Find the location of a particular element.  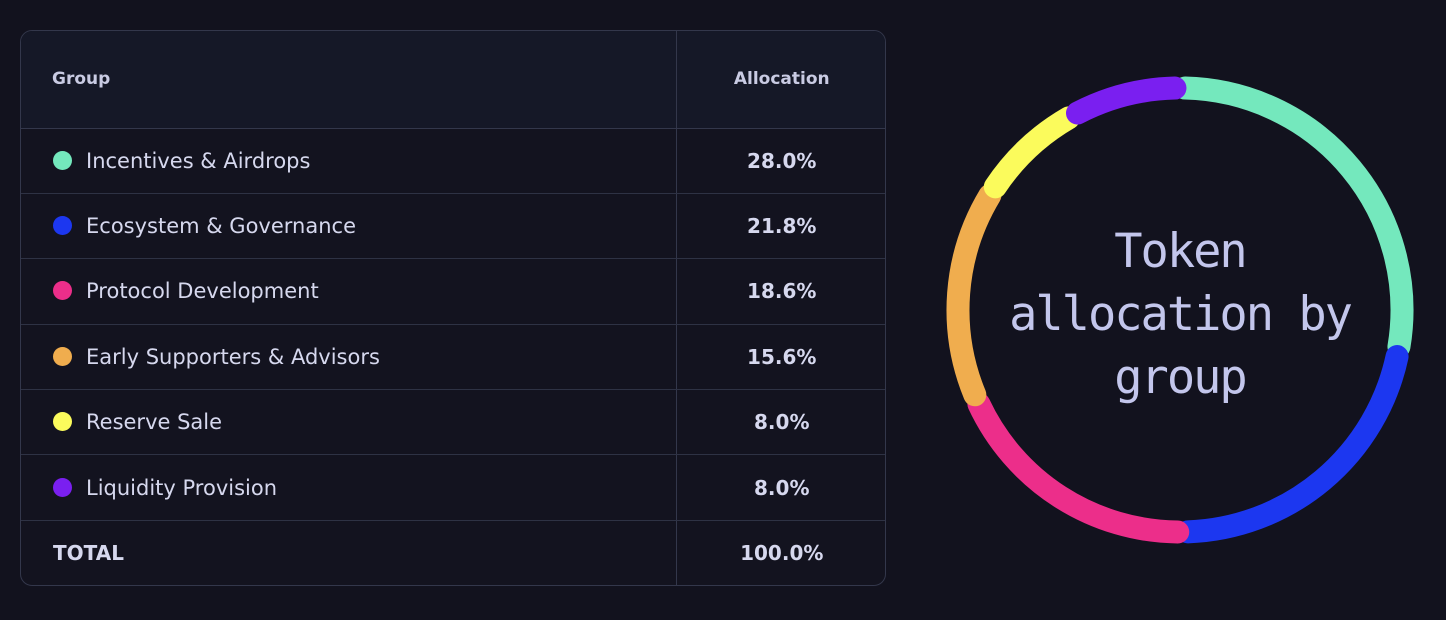

total-row: TOTAL 100.0% is located at coordinates (453, 552).